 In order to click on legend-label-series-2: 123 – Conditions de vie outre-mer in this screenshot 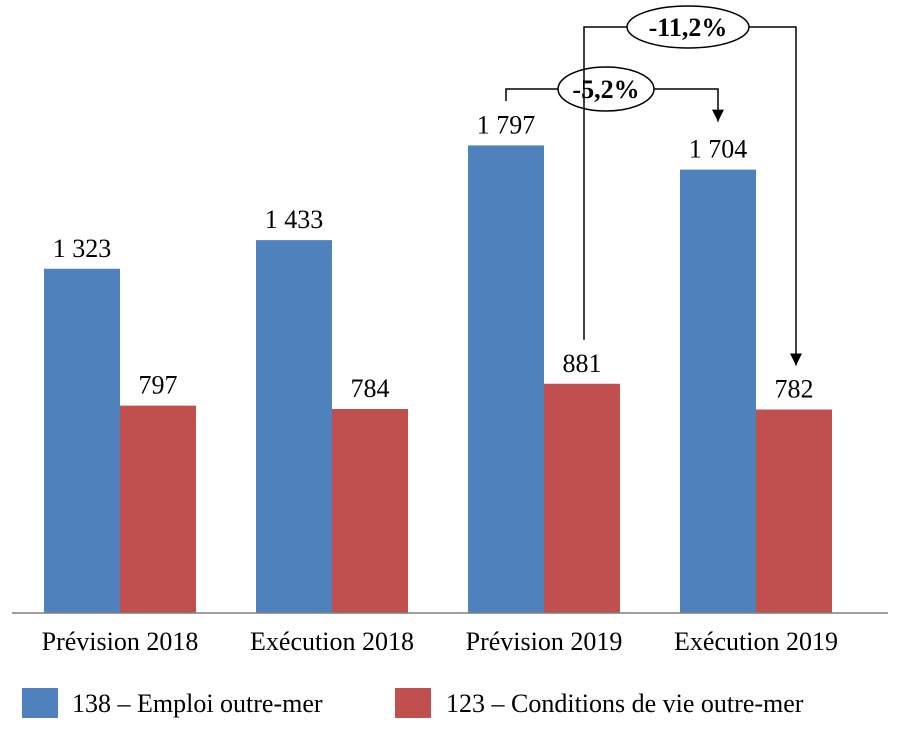, I will do `click(625, 703)`.